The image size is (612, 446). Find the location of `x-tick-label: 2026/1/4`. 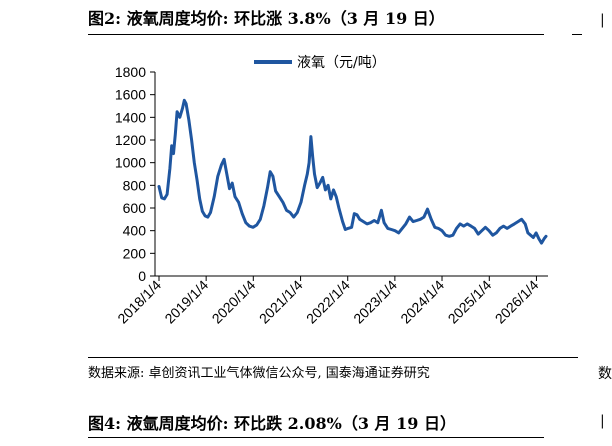

x-tick-label: 2026/1/4 is located at coordinates (517, 302).